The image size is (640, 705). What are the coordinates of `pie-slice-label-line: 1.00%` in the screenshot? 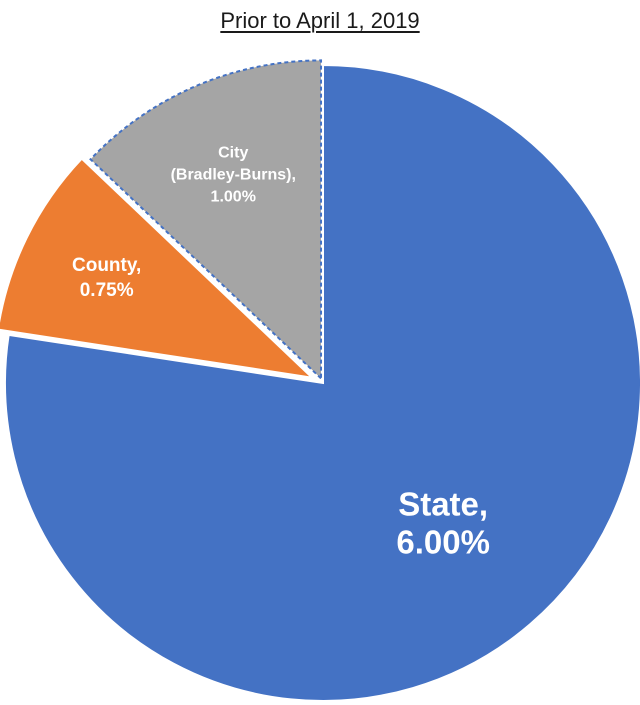 It's located at (233, 196).